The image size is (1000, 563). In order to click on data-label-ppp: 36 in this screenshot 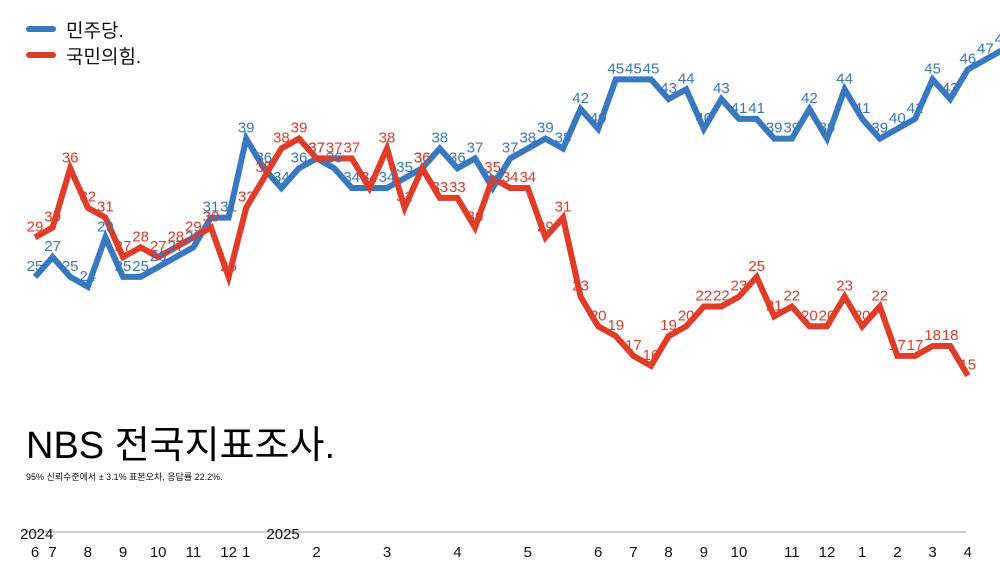, I will do `click(70, 157)`.